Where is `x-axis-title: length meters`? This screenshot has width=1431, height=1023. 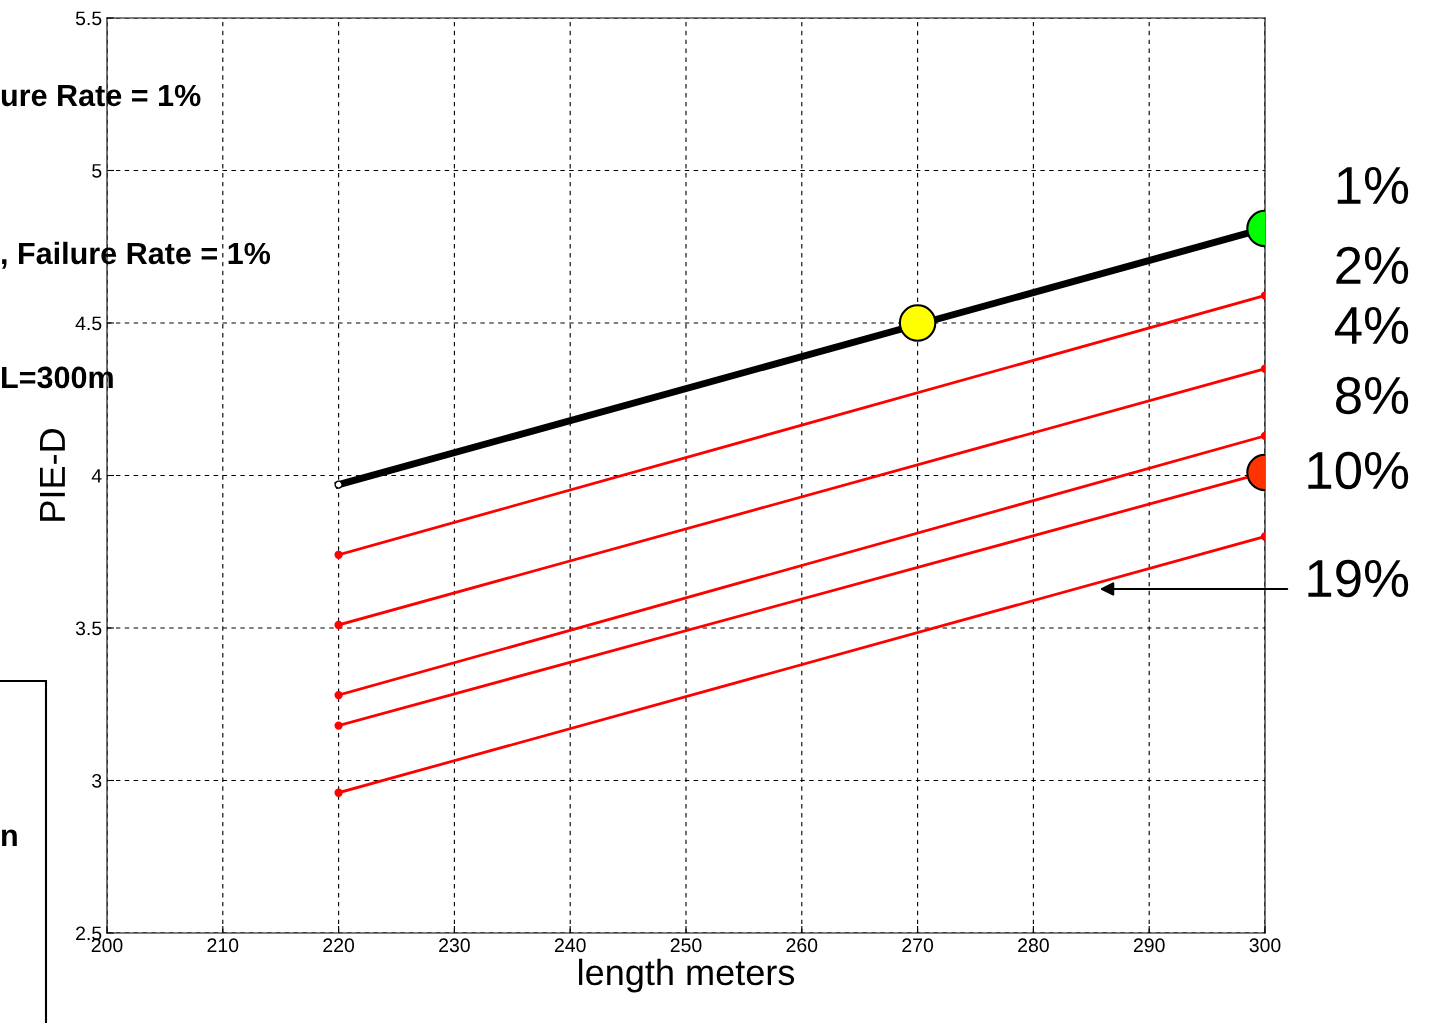 x-axis-title: length meters is located at coordinates (687, 975).